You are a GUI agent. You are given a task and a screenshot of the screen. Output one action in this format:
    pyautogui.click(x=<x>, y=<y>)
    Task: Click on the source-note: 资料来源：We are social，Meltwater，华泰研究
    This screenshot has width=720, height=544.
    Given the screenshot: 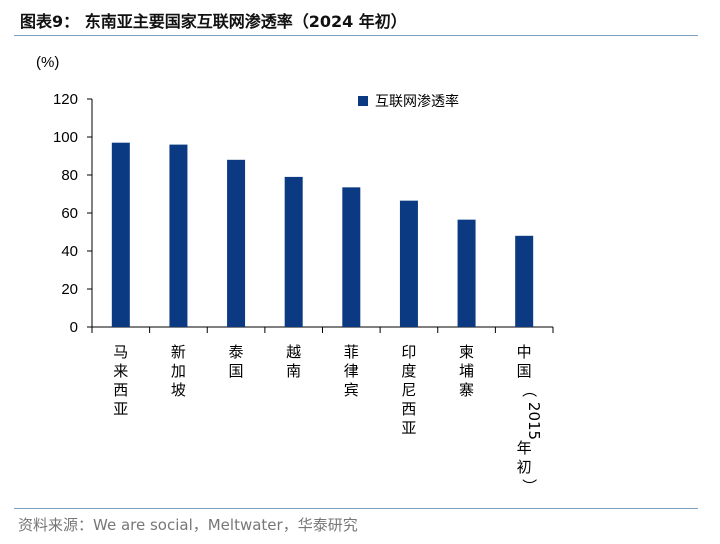 What is the action you would take?
    pyautogui.click(x=188, y=525)
    